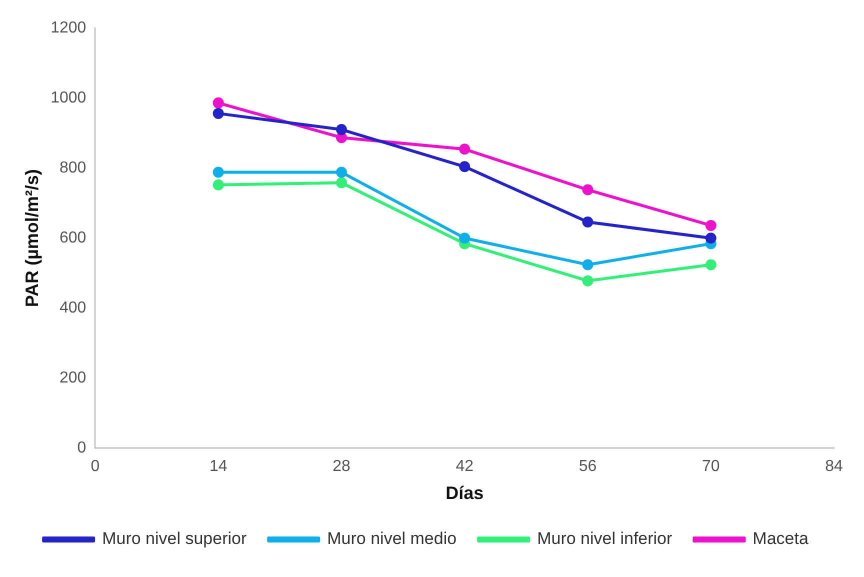  Describe the element at coordinates (72, 167) in the screenshot. I see `y-tick-label: 800` at that location.